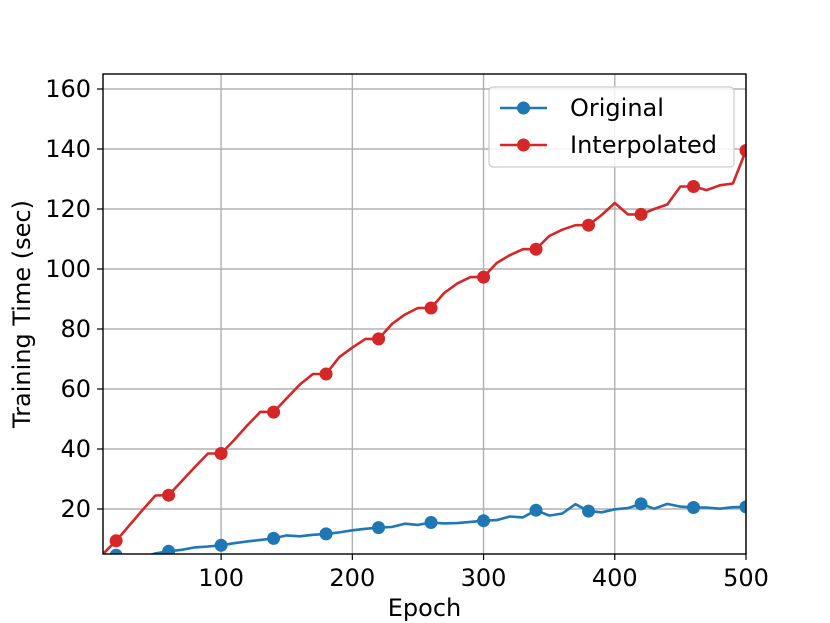 The height and width of the screenshot is (623, 830). Describe the element at coordinates (68, 89) in the screenshot. I see `y-tick-label: 160` at that location.